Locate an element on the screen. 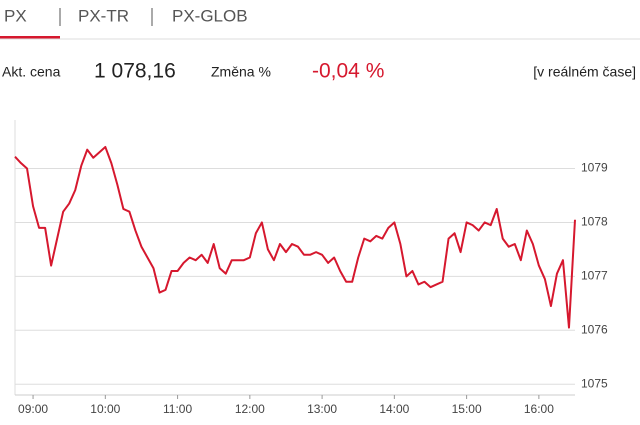  x-tick-label: 14:00 is located at coordinates (394, 409).